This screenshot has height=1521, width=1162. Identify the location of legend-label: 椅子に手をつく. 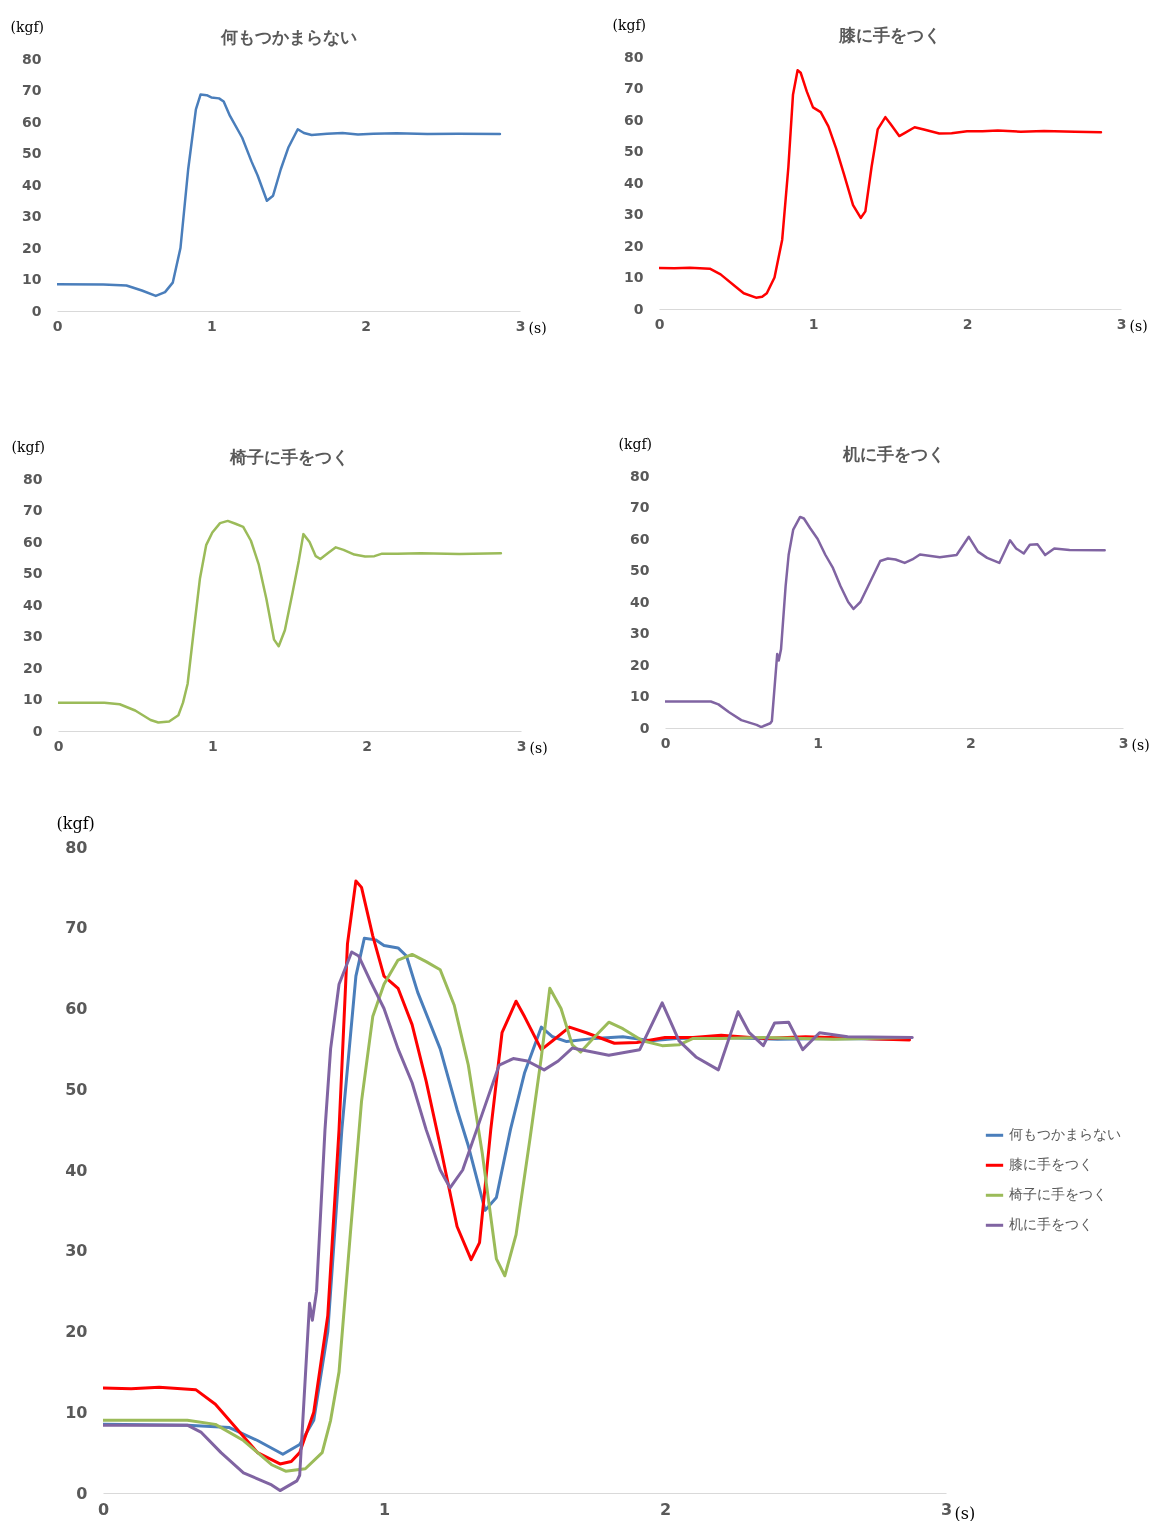
(1058, 1194).